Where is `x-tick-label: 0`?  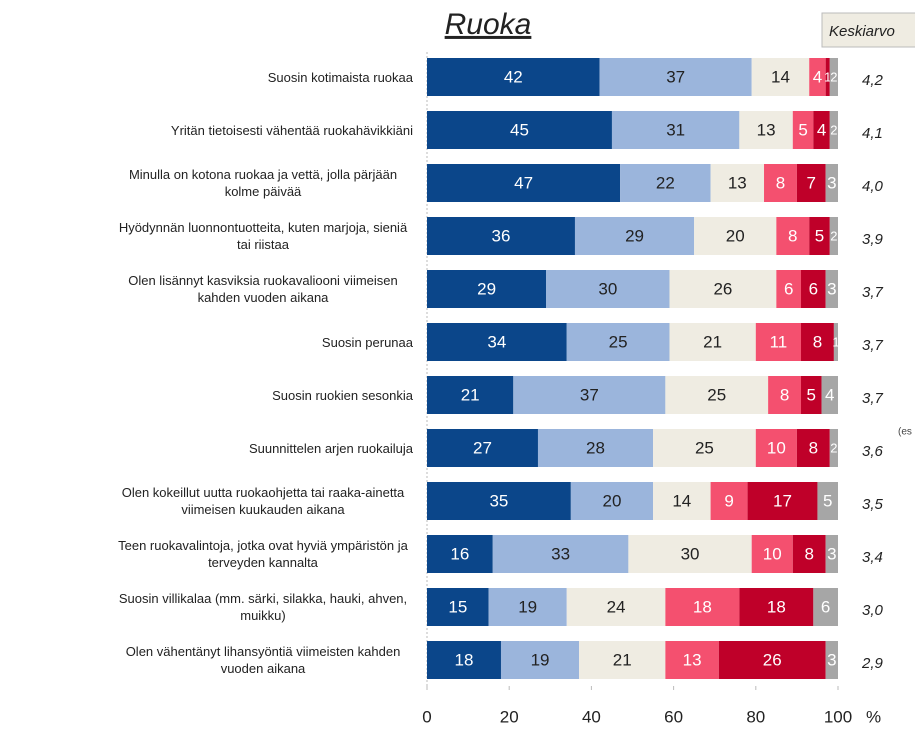 x-tick-label: 0 is located at coordinates (426, 716).